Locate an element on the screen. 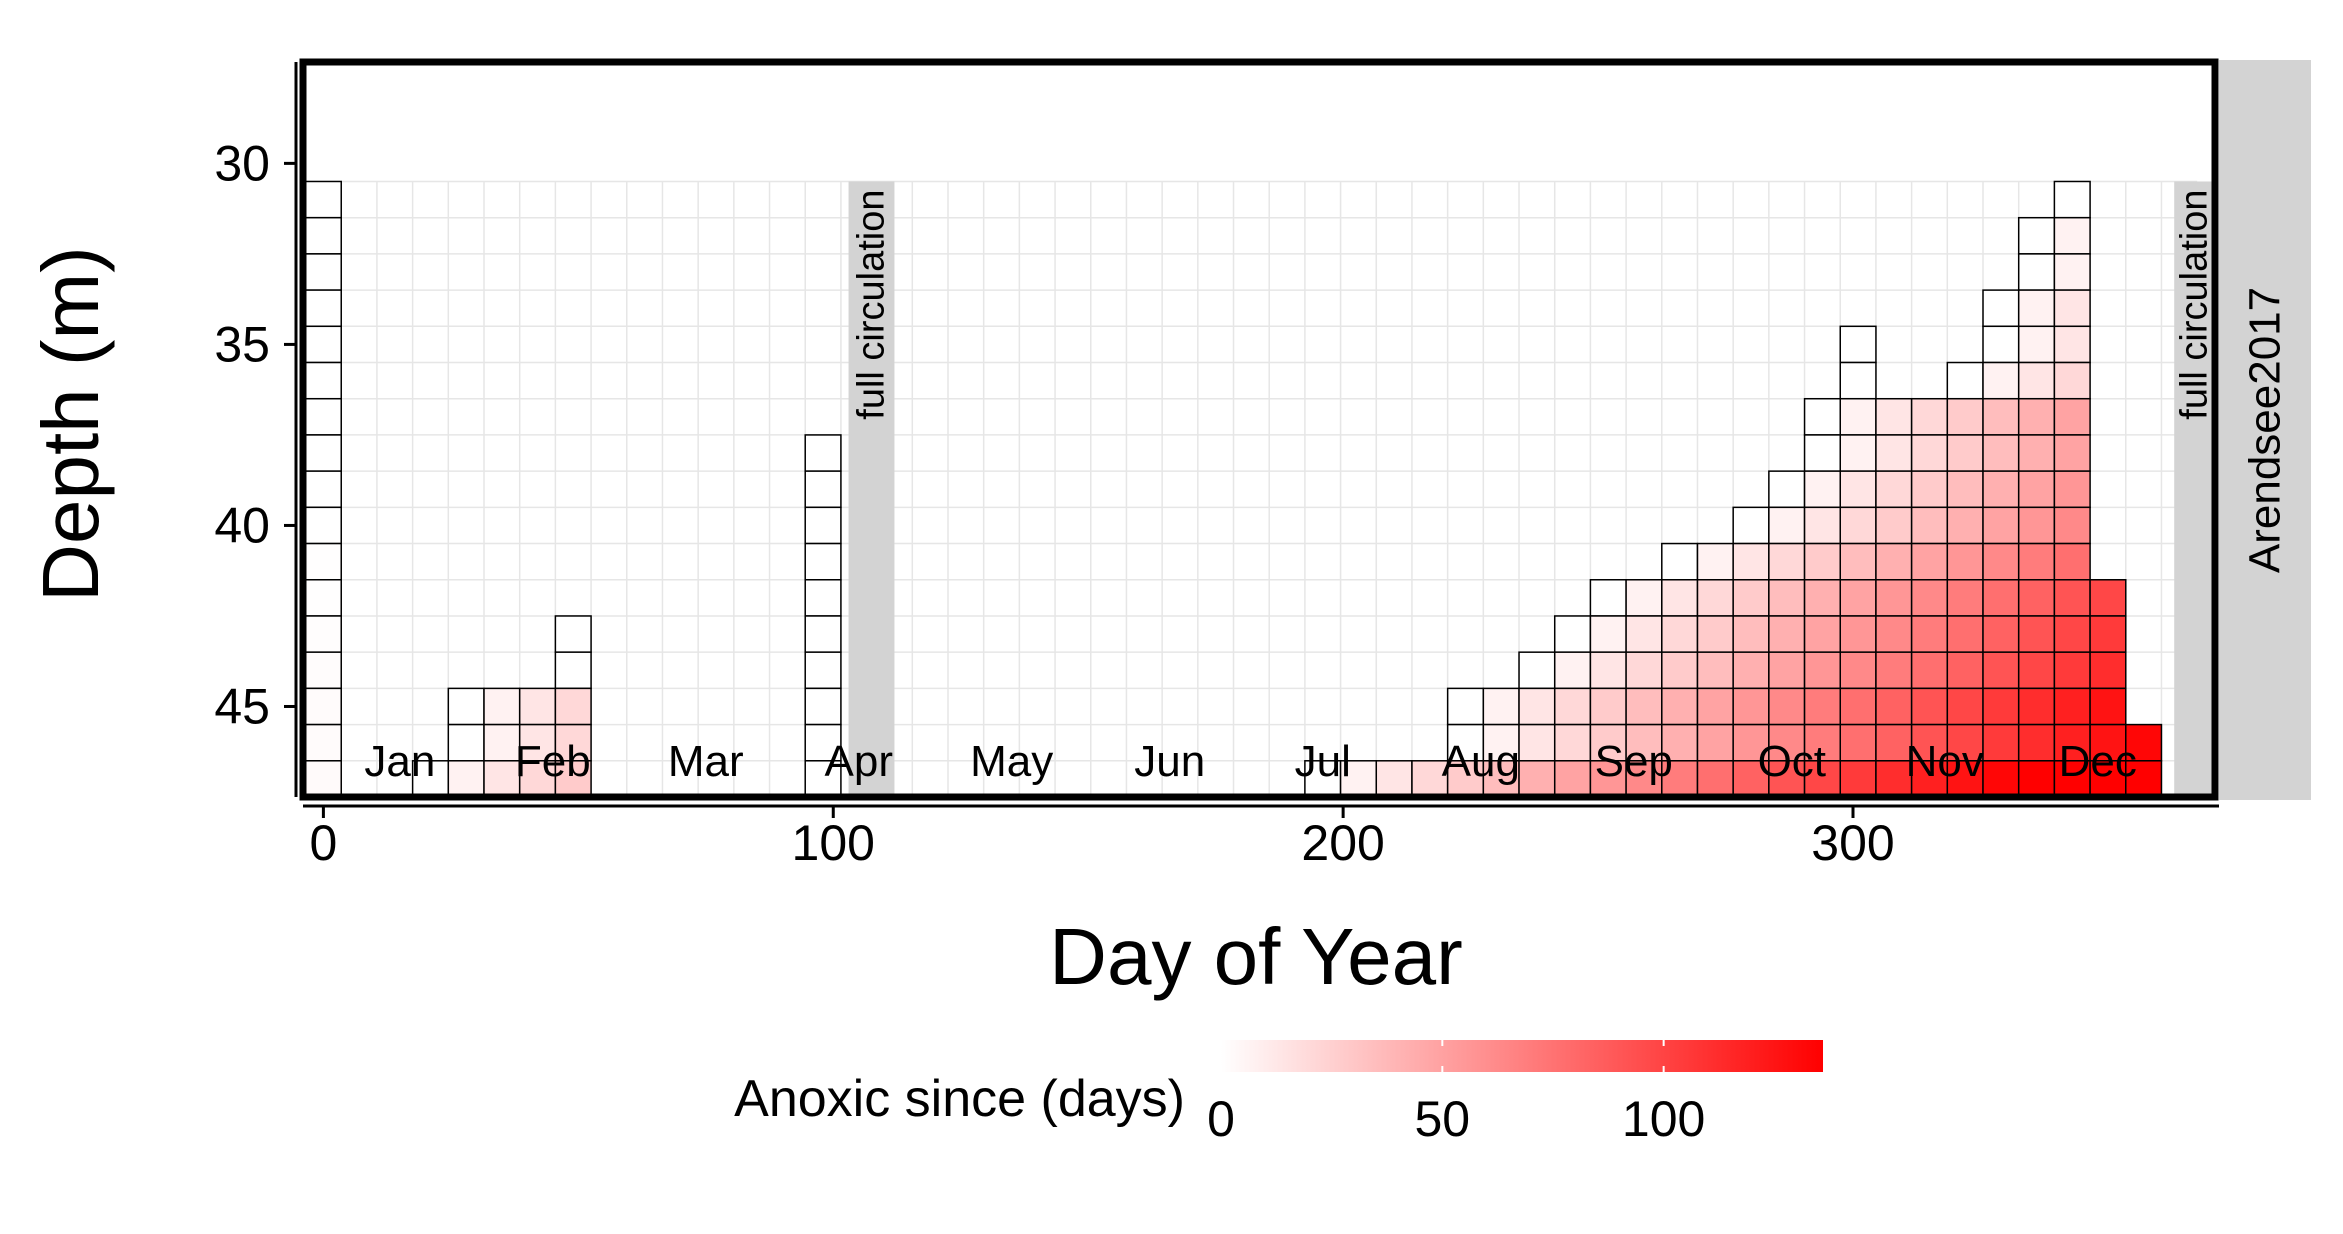  x-tick-label: 300 is located at coordinates (1852, 843).